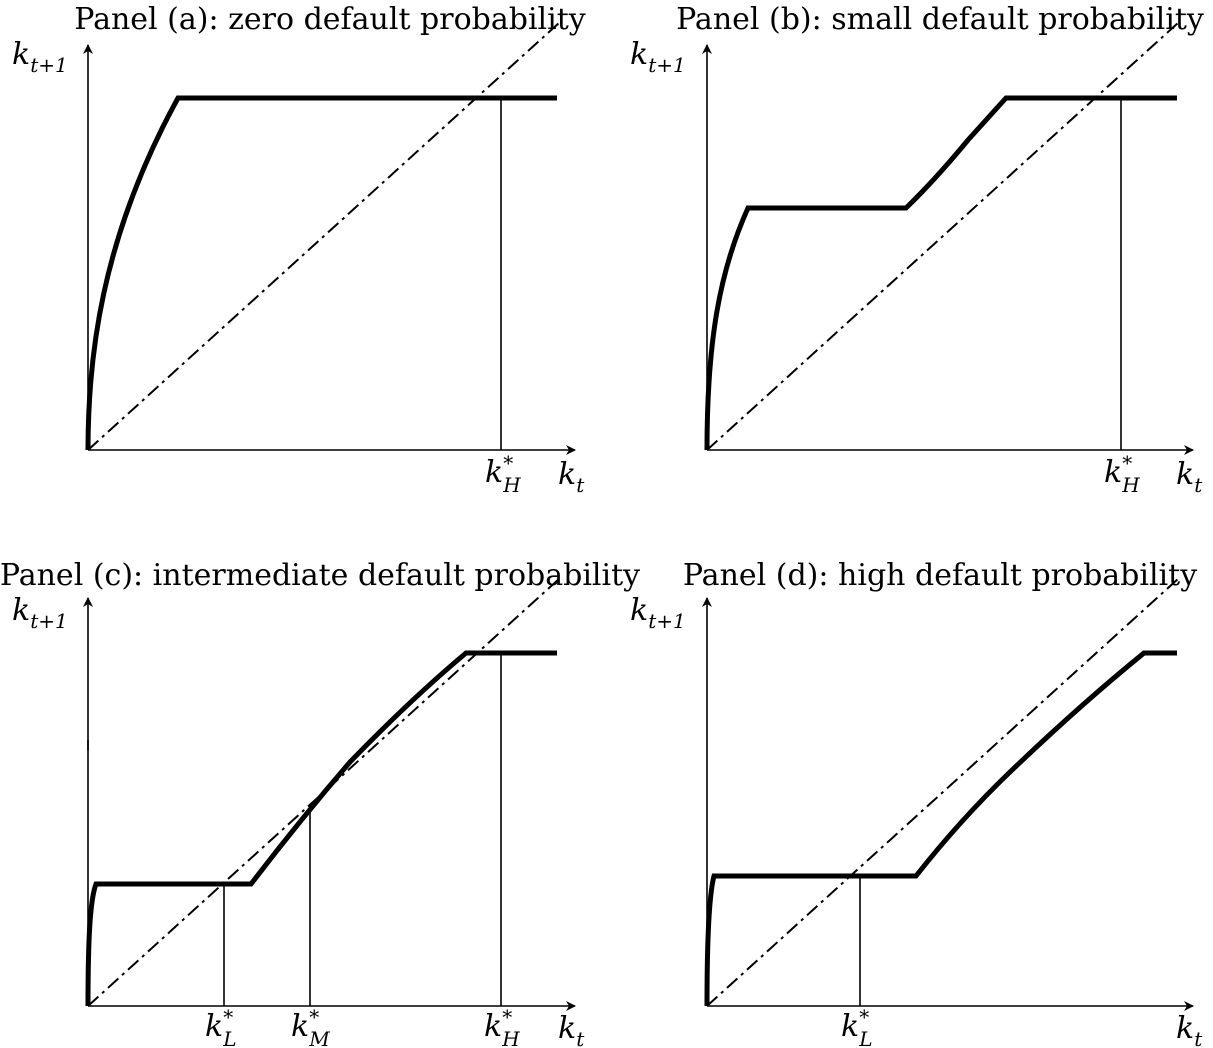 The height and width of the screenshot is (1048, 1213). Describe the element at coordinates (940, 828) in the screenshot. I see `panel-d-policy-curve` at that location.